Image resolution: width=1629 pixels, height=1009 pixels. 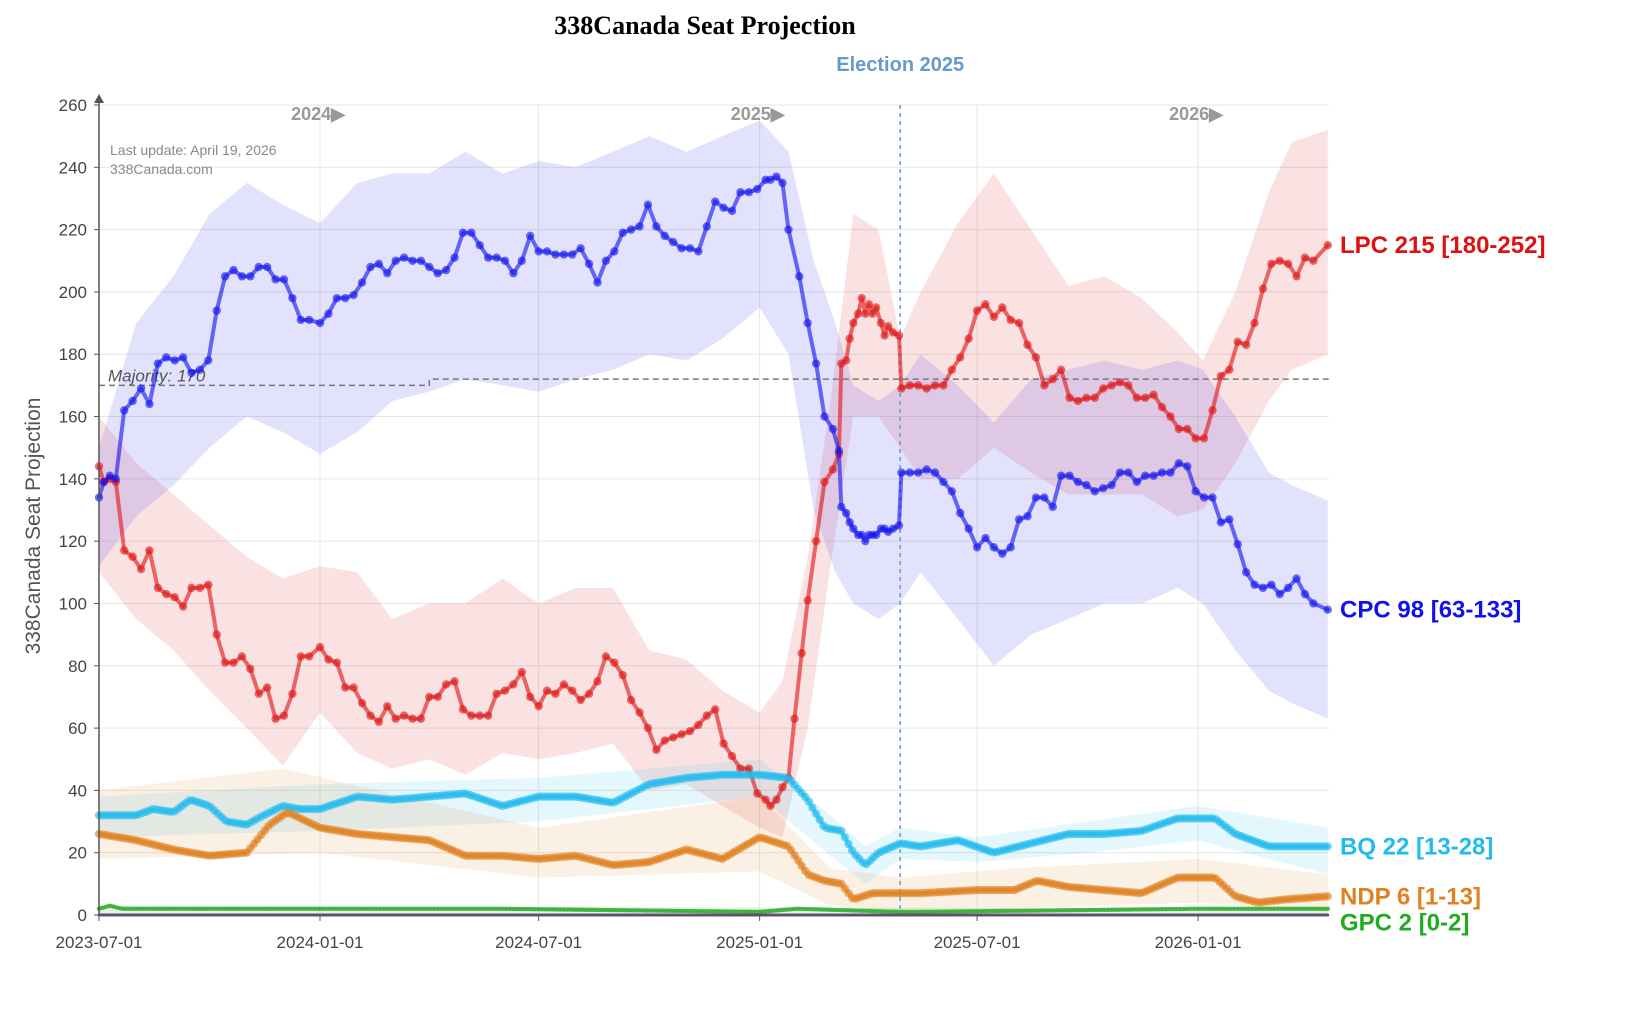 I want to click on y-tick-label: 40, so click(x=77, y=790).